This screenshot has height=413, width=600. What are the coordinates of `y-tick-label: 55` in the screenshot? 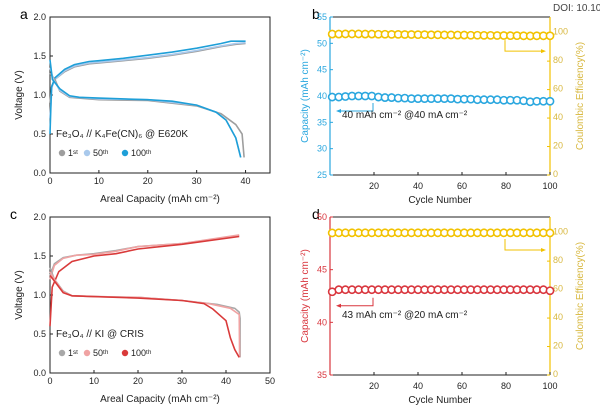 It's located at (322, 17).